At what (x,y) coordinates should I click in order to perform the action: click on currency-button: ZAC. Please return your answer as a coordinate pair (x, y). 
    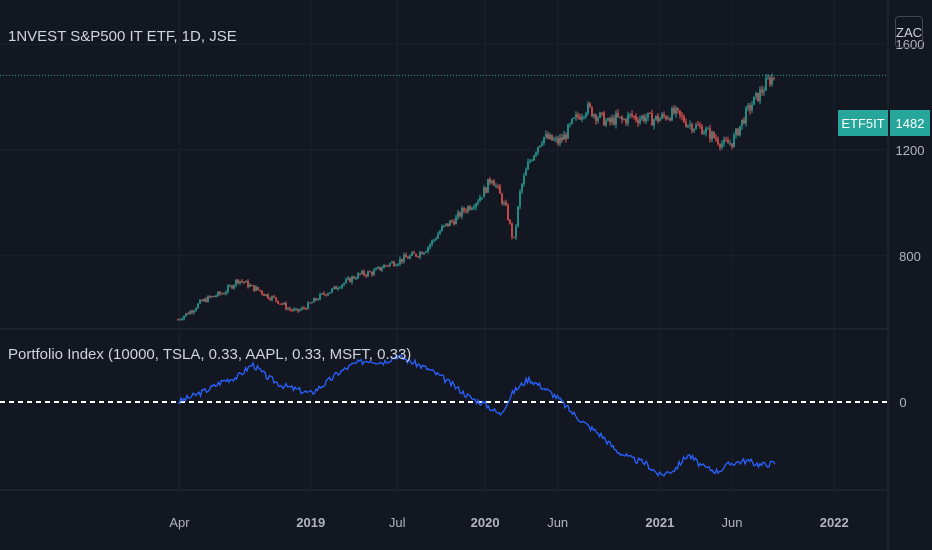
    Looking at the image, I should click on (909, 32).